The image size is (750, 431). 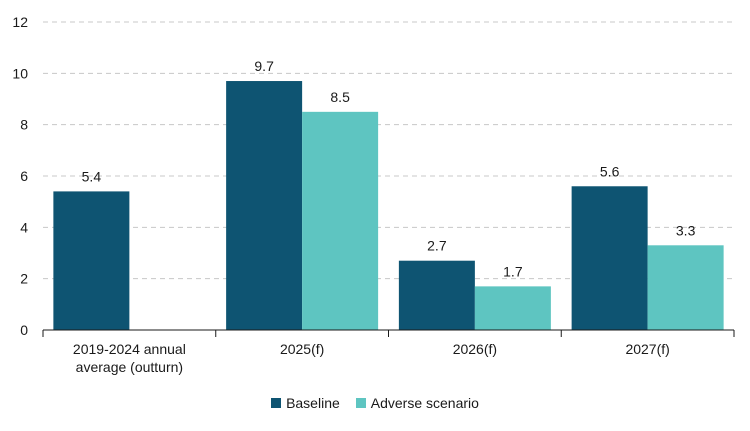 I want to click on data-label: 5.4, so click(x=92, y=176).